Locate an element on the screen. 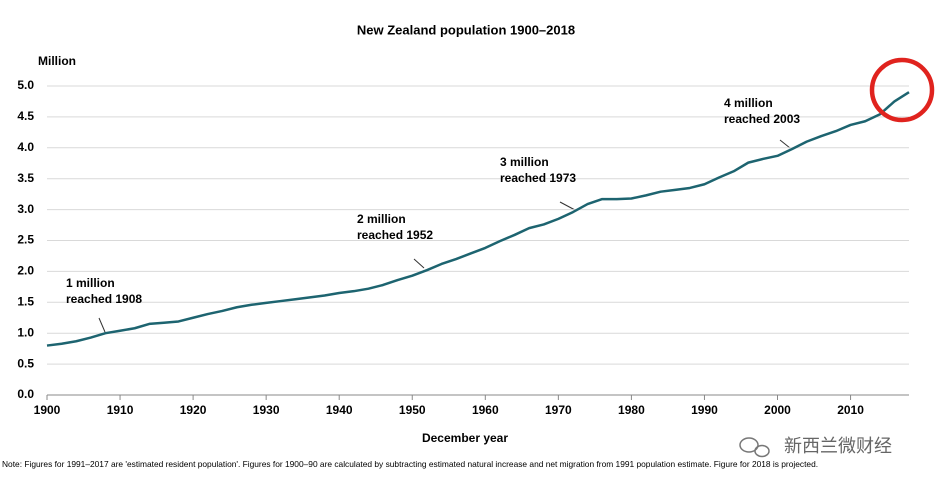 The height and width of the screenshot is (487, 943). y-tick-label: 0.5 is located at coordinates (25, 363).